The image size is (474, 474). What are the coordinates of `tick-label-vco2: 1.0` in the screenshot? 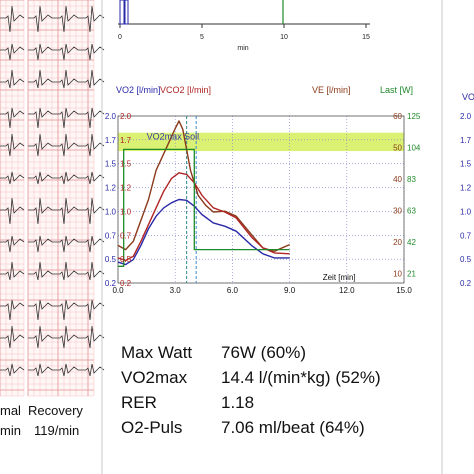 It's located at (126, 211).